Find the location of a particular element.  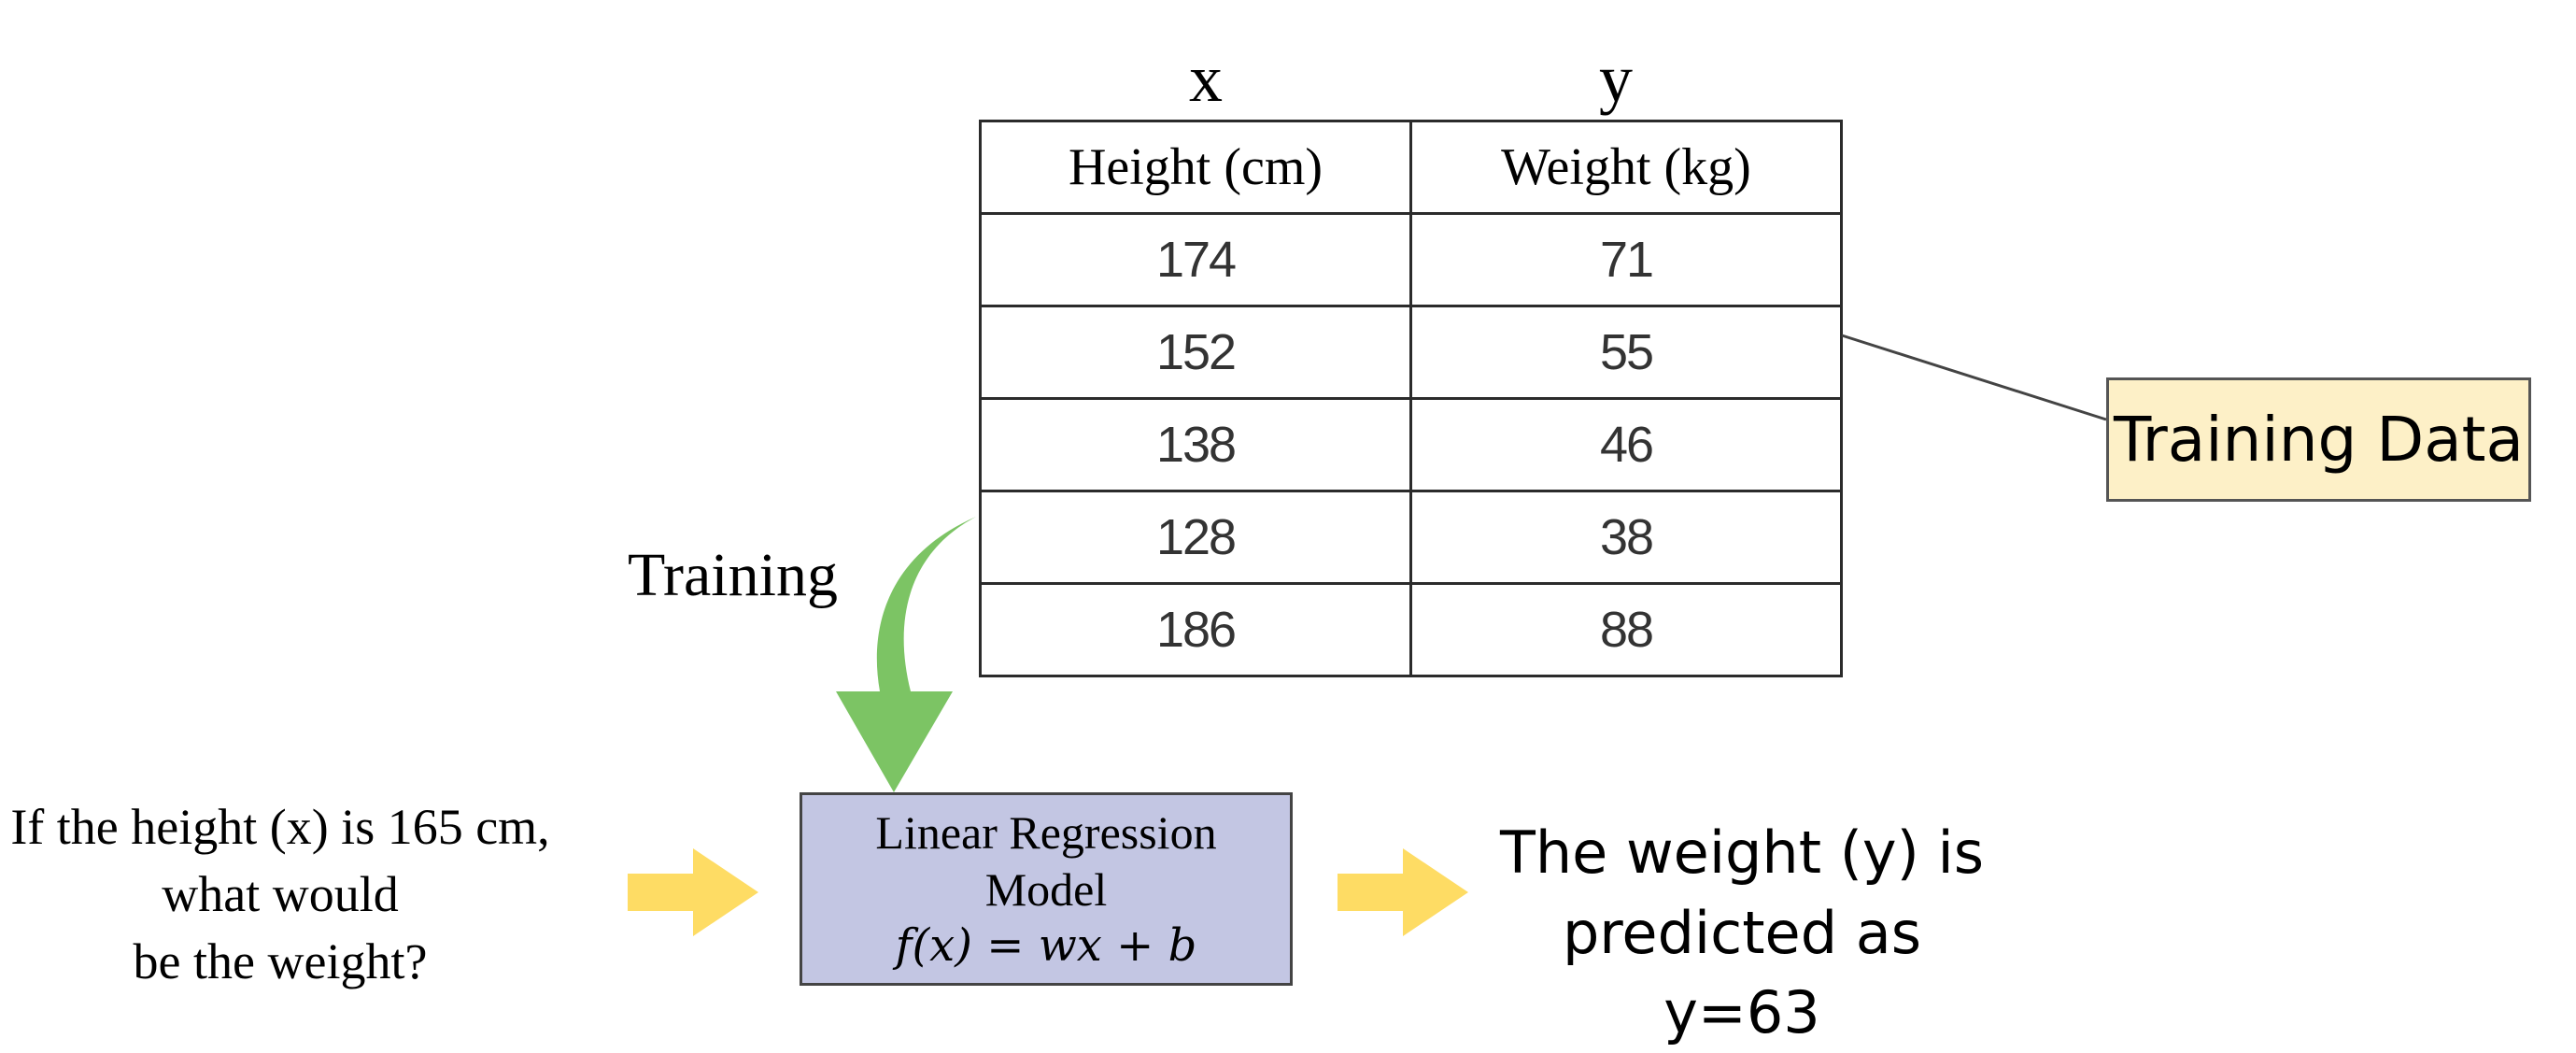

table-row: 138 46 is located at coordinates (1411, 445).